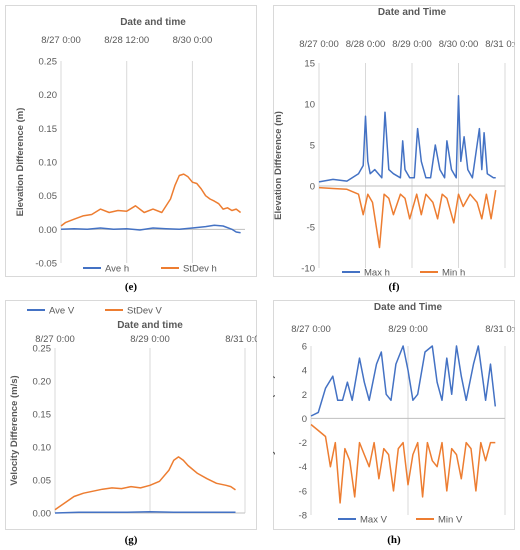  I want to click on y-tick-label: -0.05, so click(46, 264).